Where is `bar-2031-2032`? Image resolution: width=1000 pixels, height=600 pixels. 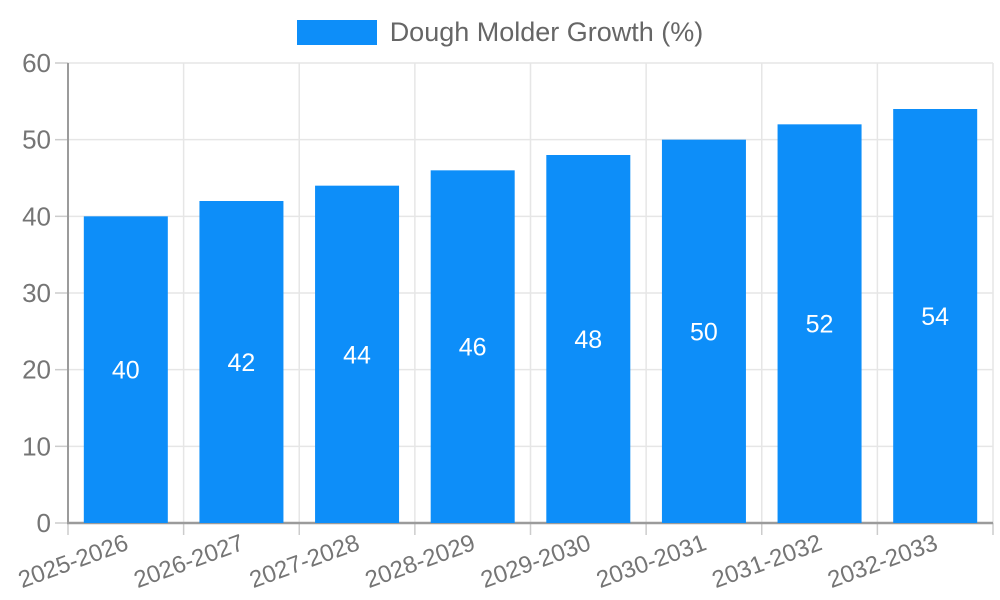 bar-2031-2032 is located at coordinates (819, 323).